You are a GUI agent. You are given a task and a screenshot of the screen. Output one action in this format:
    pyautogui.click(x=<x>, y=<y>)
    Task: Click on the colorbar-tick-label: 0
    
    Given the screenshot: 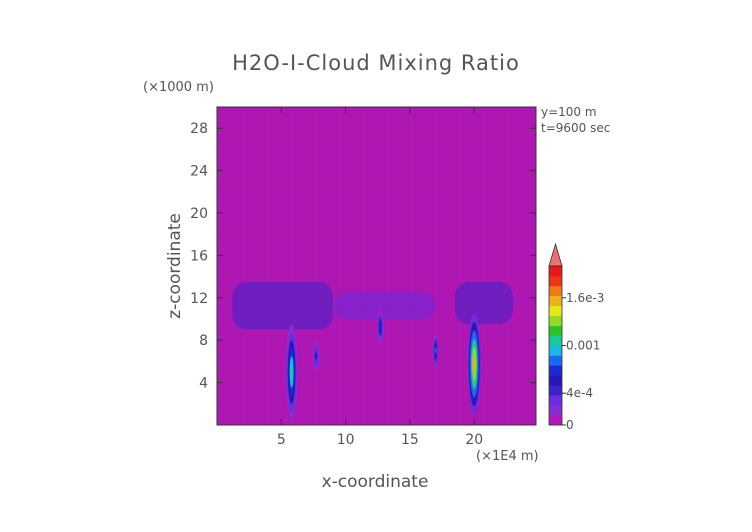 What is the action you would take?
    pyautogui.click(x=570, y=425)
    